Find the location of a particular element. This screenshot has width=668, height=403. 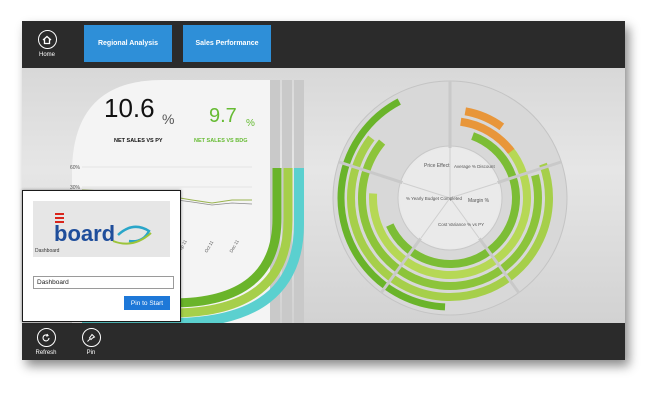

segment-label-cost-variance: Cost Variance % vs PY is located at coordinates (461, 224).